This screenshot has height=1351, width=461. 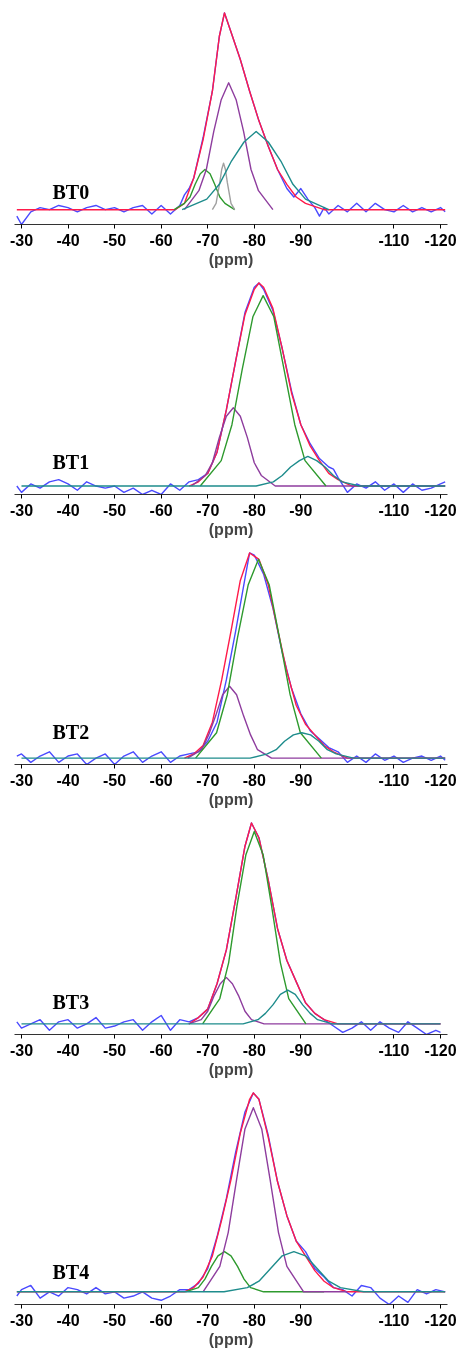 What do you see at coordinates (71, 1272) in the screenshot?
I see `annotation: BT4` at bounding box center [71, 1272].